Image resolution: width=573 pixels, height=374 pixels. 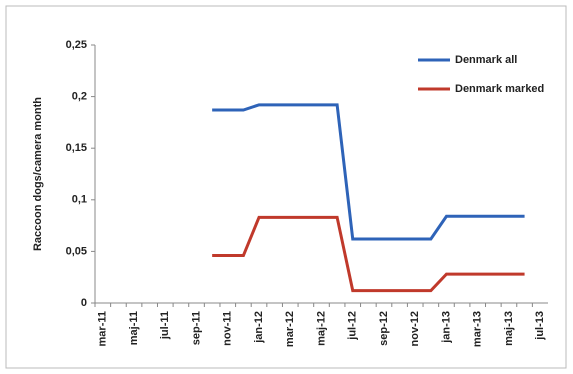 What do you see at coordinates (103, 328) in the screenshot?
I see `x-tick-label: mar-11` at bounding box center [103, 328].